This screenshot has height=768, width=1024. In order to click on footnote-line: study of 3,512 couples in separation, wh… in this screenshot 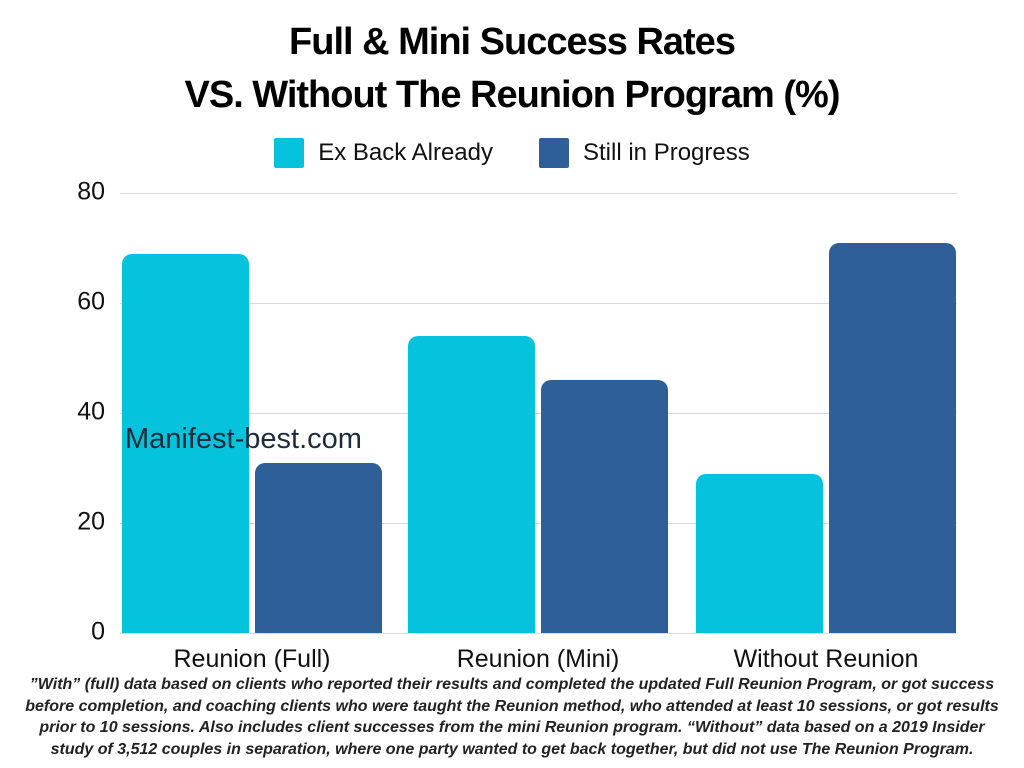, I will do `click(512, 749)`.